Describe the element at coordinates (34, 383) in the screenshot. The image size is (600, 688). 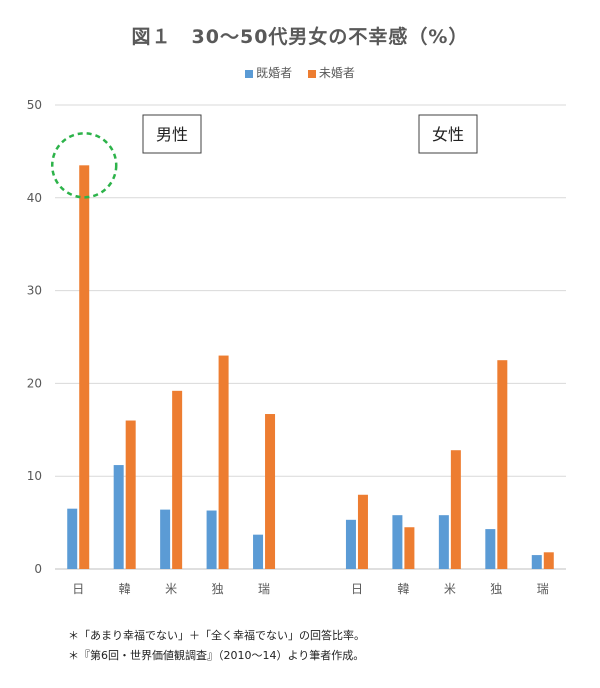
I see `y-tick-label: 20` at that location.